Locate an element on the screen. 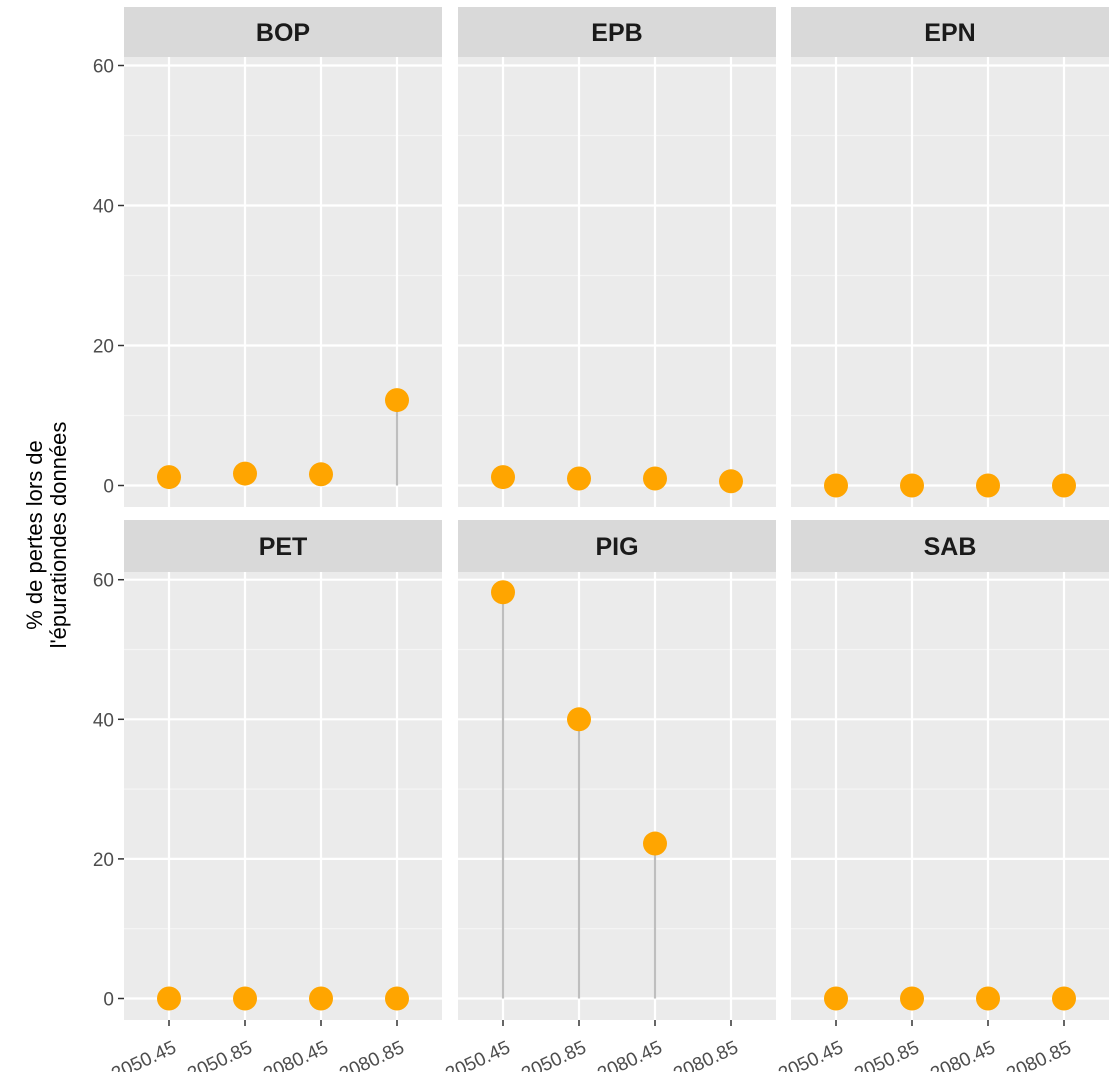 This screenshot has height=1072, width=1116. facet-strip-label: PIG is located at coordinates (616, 547).